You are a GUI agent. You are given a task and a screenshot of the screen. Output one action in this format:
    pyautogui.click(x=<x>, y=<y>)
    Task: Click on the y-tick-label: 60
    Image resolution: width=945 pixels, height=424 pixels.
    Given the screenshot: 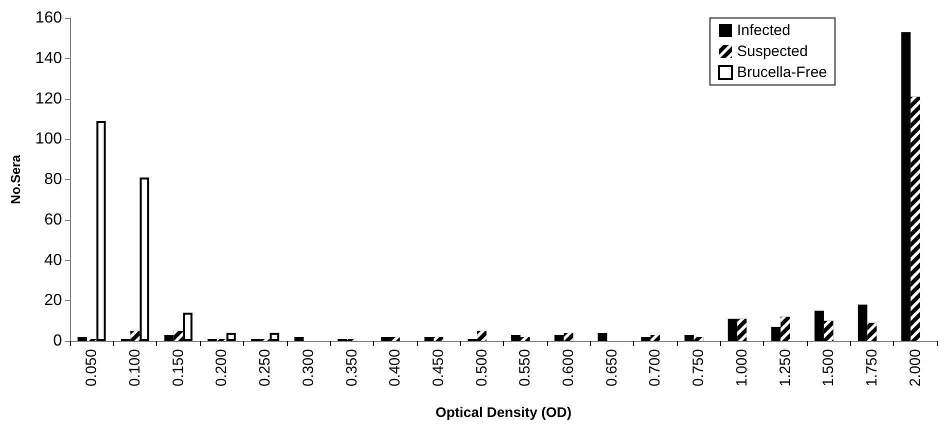 What is the action you would take?
    pyautogui.click(x=53, y=219)
    